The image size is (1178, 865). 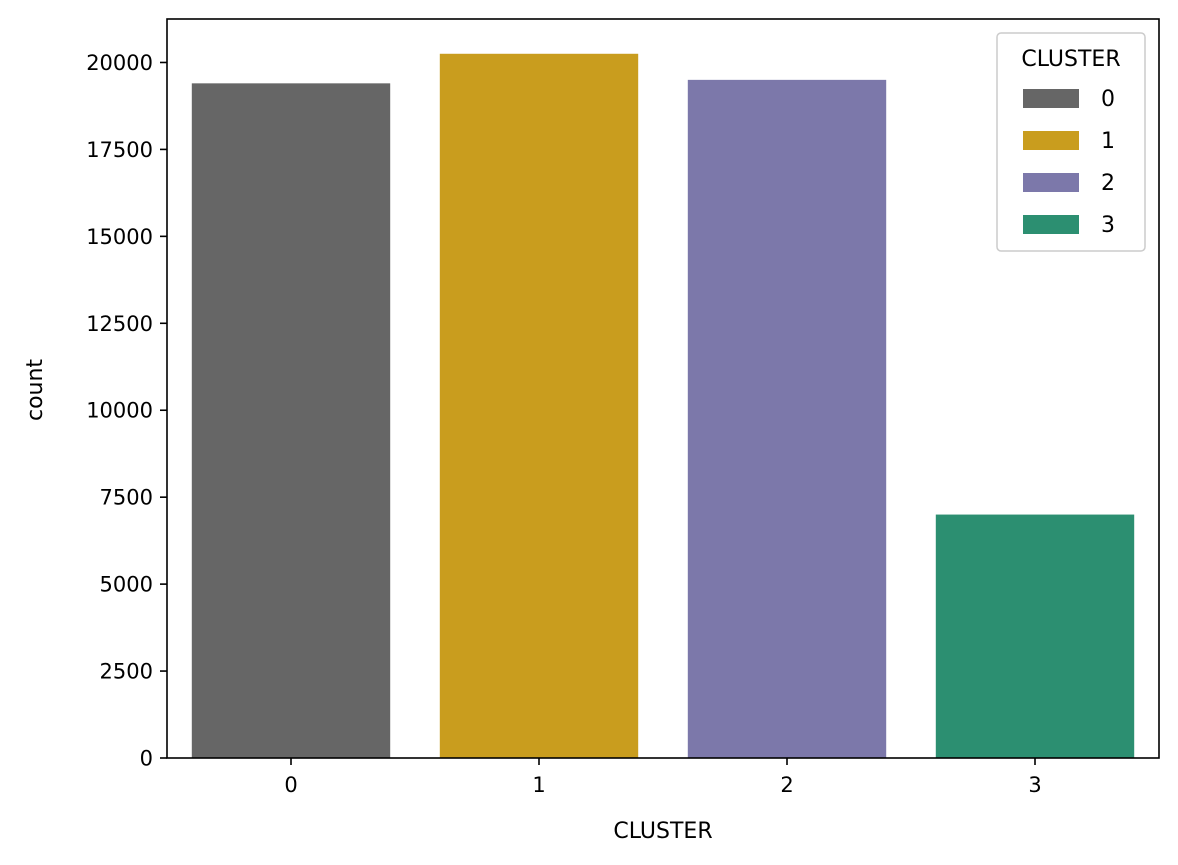 What do you see at coordinates (1070, 59) in the screenshot?
I see `legend-title: CLUSTER` at bounding box center [1070, 59].